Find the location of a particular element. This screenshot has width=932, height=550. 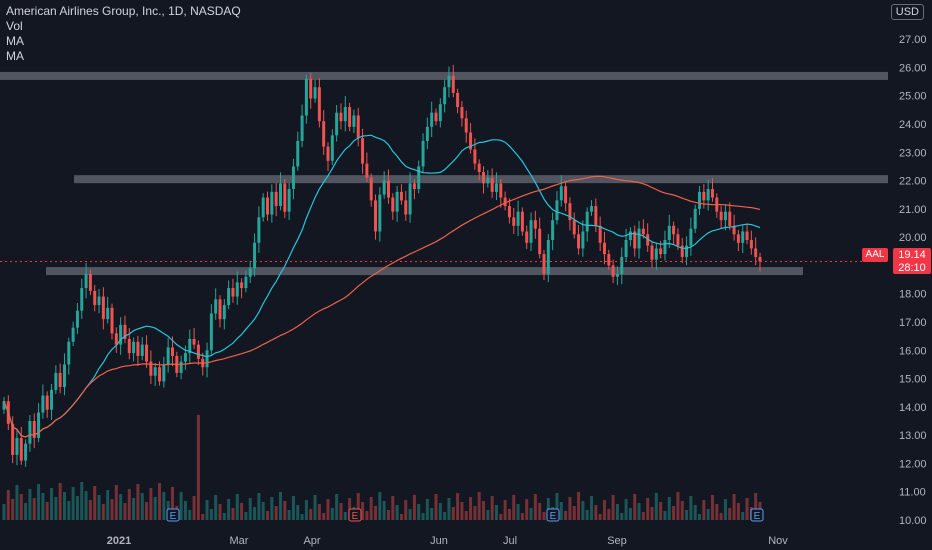

currency-label: USD is located at coordinates (907, 12).